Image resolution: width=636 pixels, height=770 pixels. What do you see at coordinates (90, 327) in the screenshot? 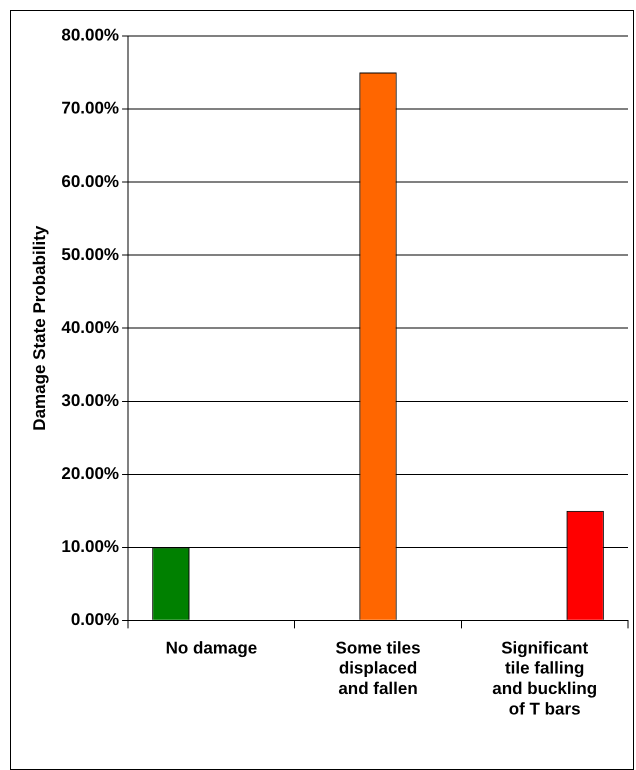
I see `y-tick-label: 40.00%` at bounding box center [90, 327].